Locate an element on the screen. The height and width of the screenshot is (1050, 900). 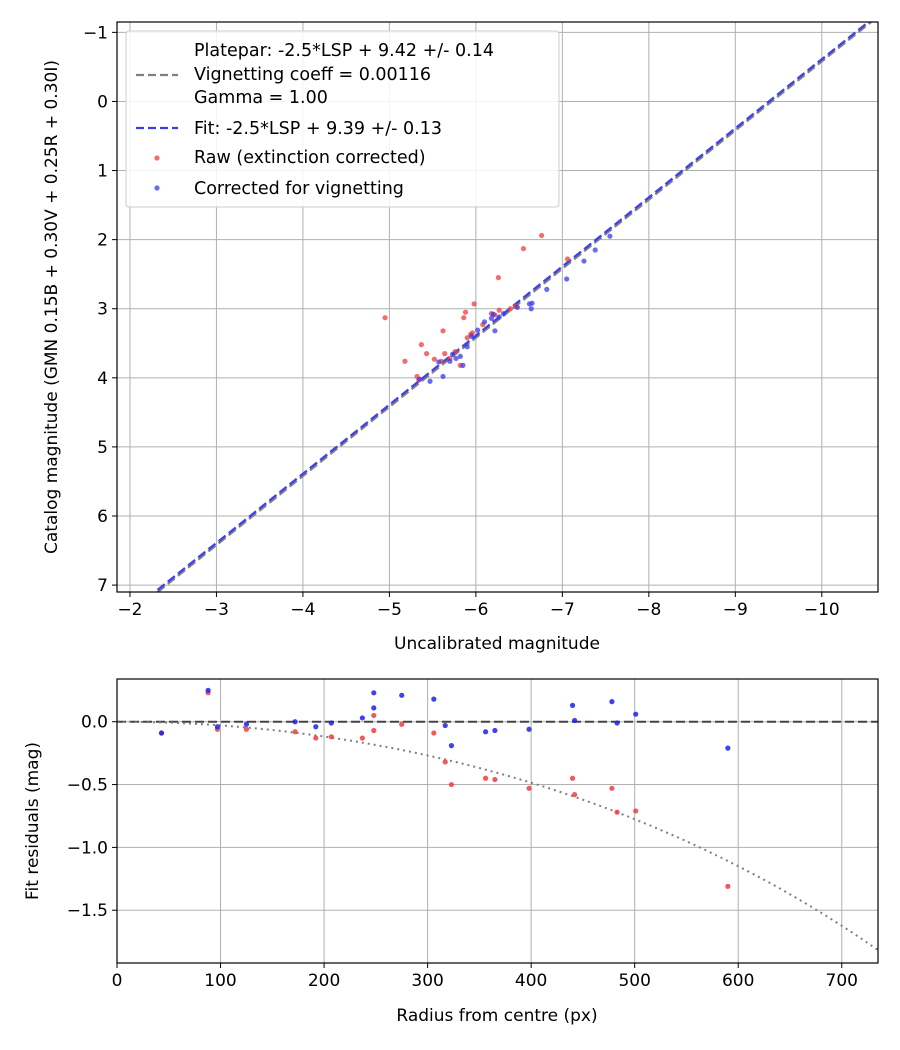
bottom-x-tick-label: 600 is located at coordinates (738, 981).